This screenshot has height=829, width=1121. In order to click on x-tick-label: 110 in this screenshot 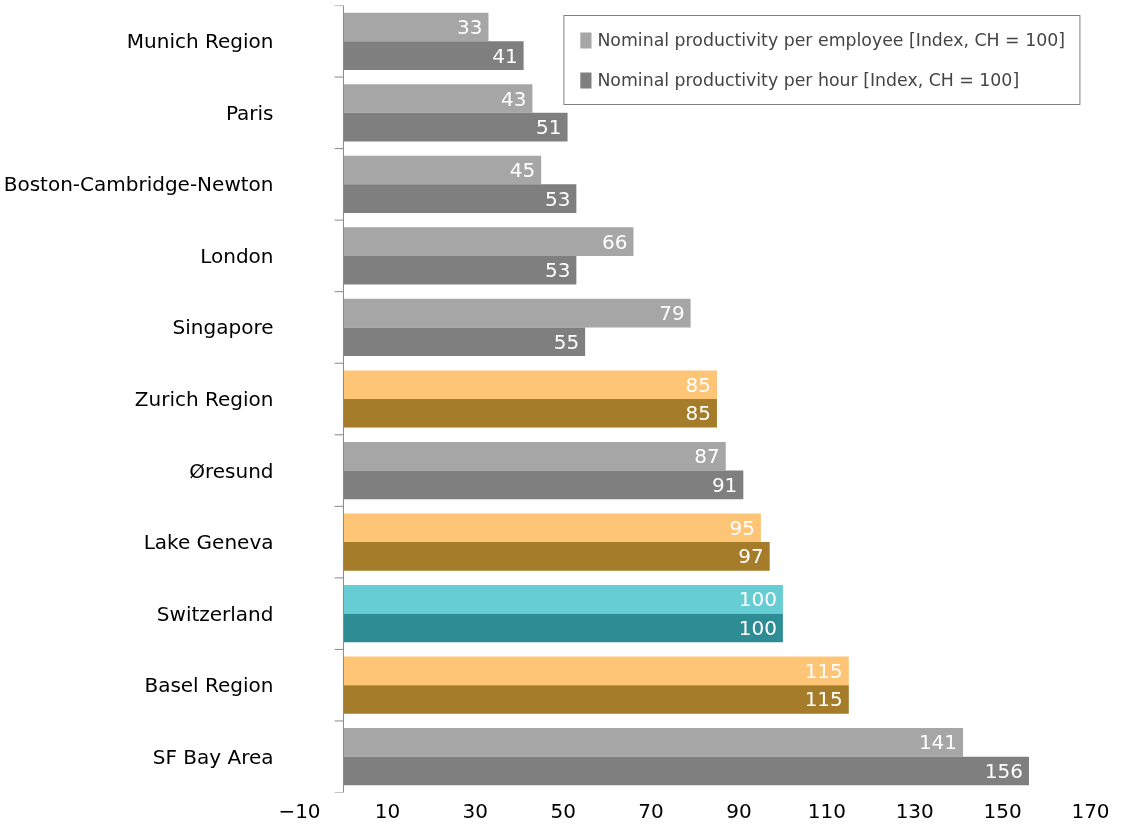, I will do `click(826, 810)`.